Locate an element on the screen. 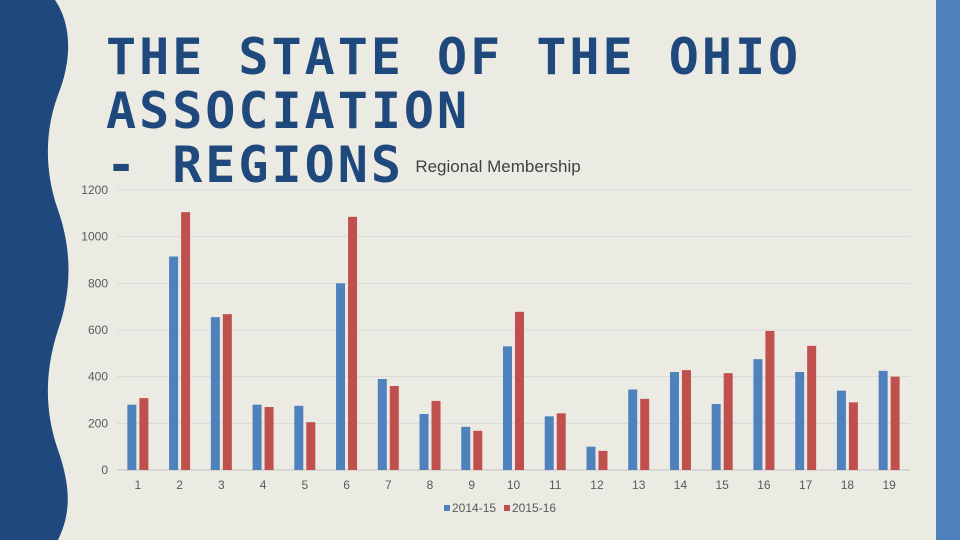 Image resolution: width=960 pixels, height=540 pixels. legend-label: 2014-15 is located at coordinates (474, 508).